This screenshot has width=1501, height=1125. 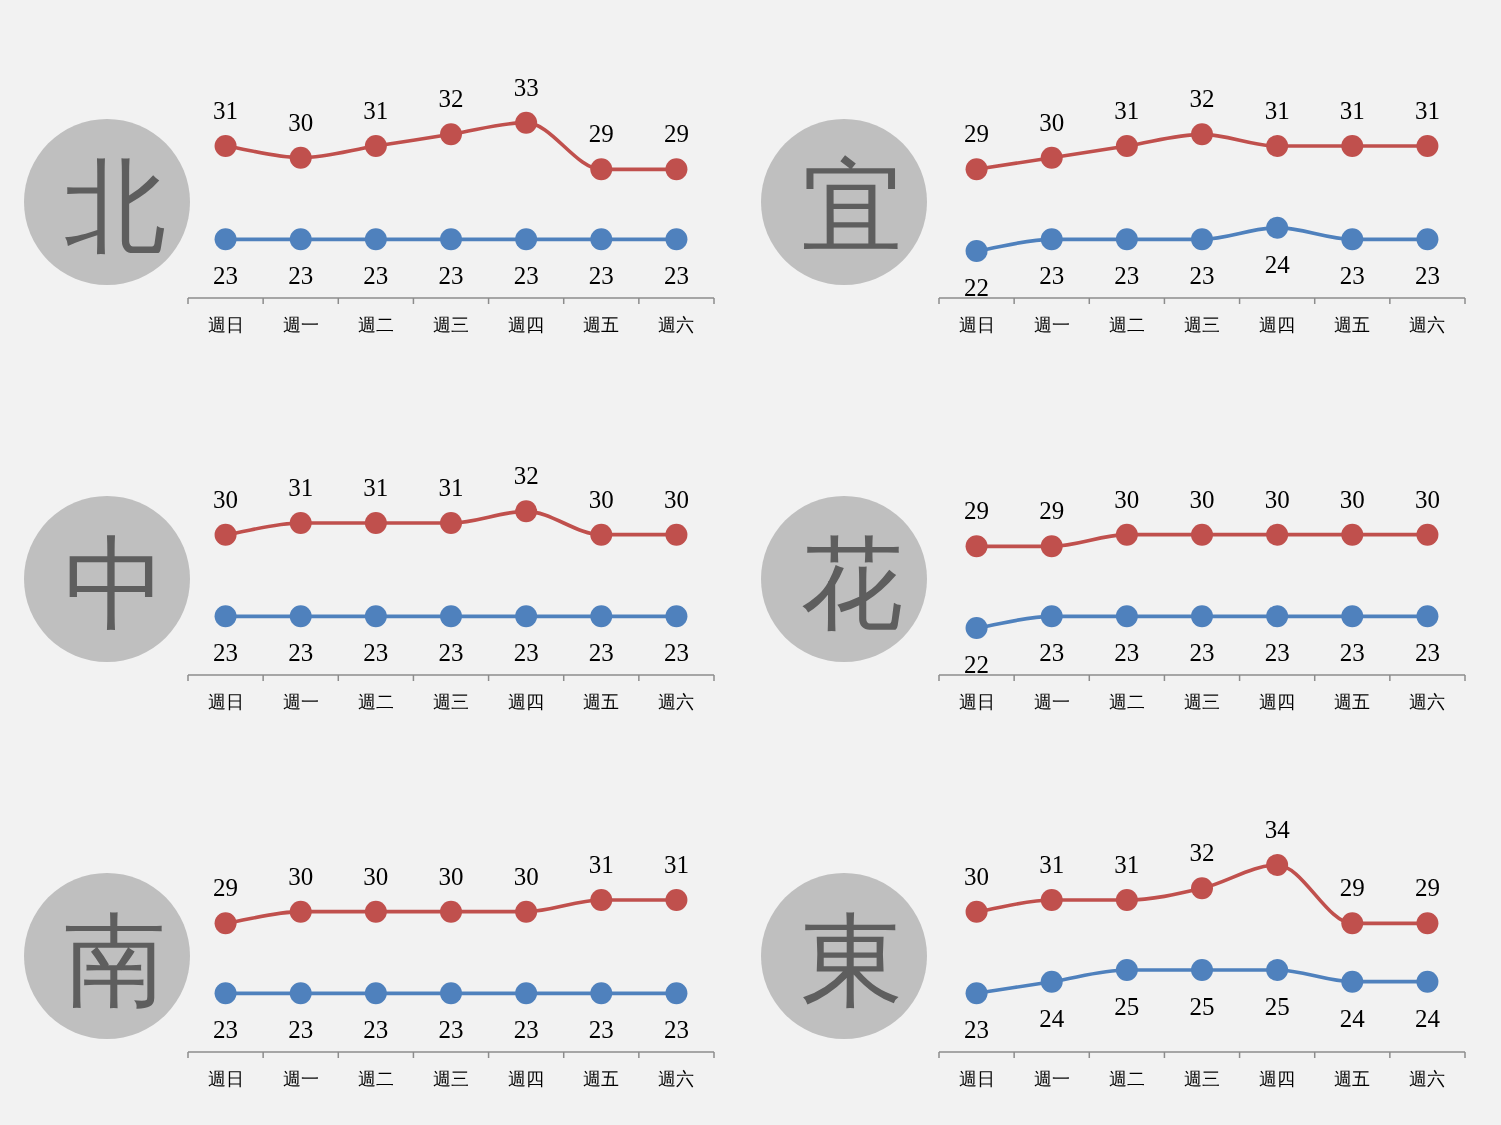 What do you see at coordinates (852, 960) in the screenshot?
I see `chart-title: 東` at bounding box center [852, 960].